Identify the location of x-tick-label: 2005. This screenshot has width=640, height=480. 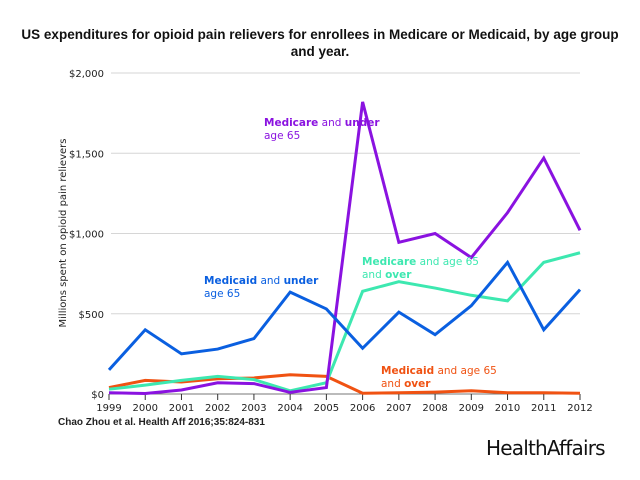
(326, 408).